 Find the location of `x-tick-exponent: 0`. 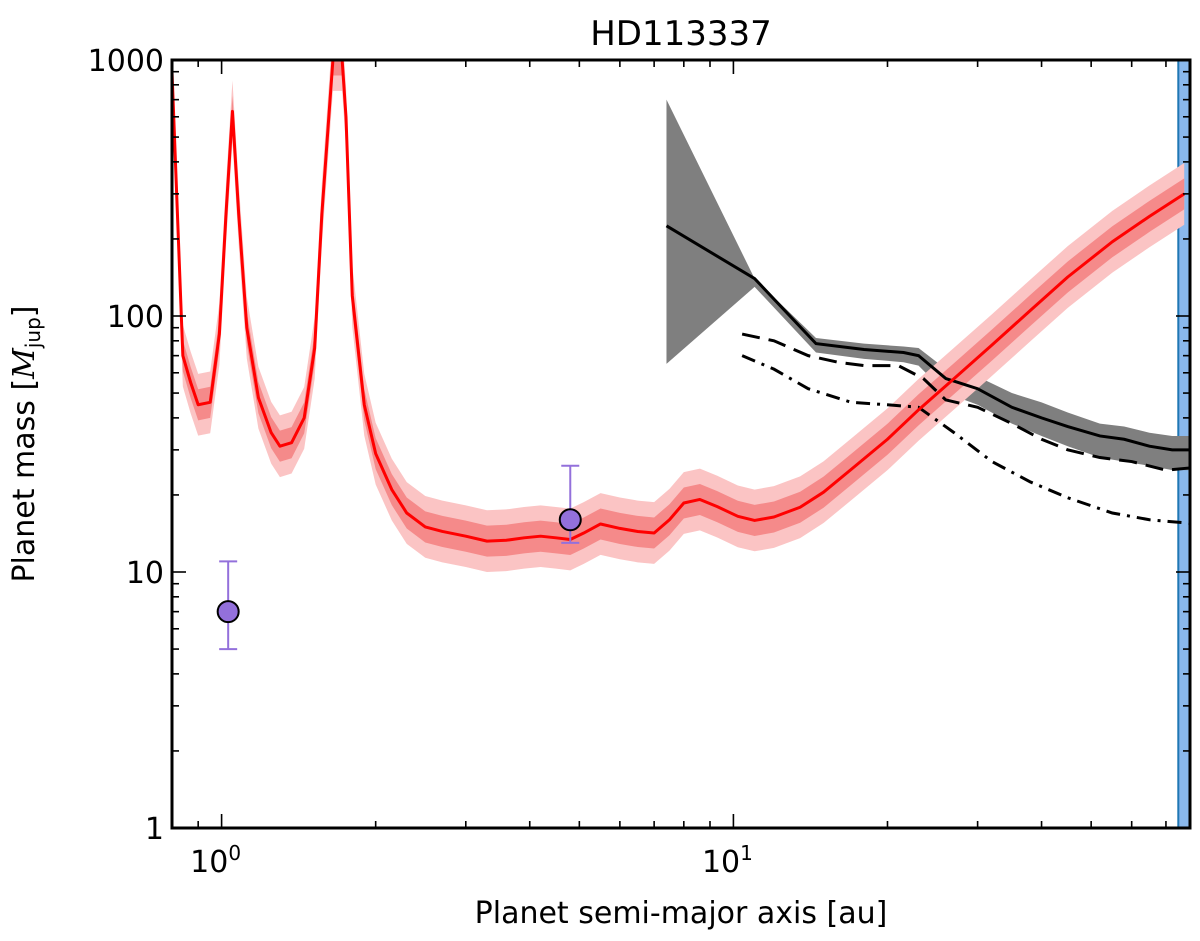

x-tick-exponent: 0 is located at coordinates (234, 853).